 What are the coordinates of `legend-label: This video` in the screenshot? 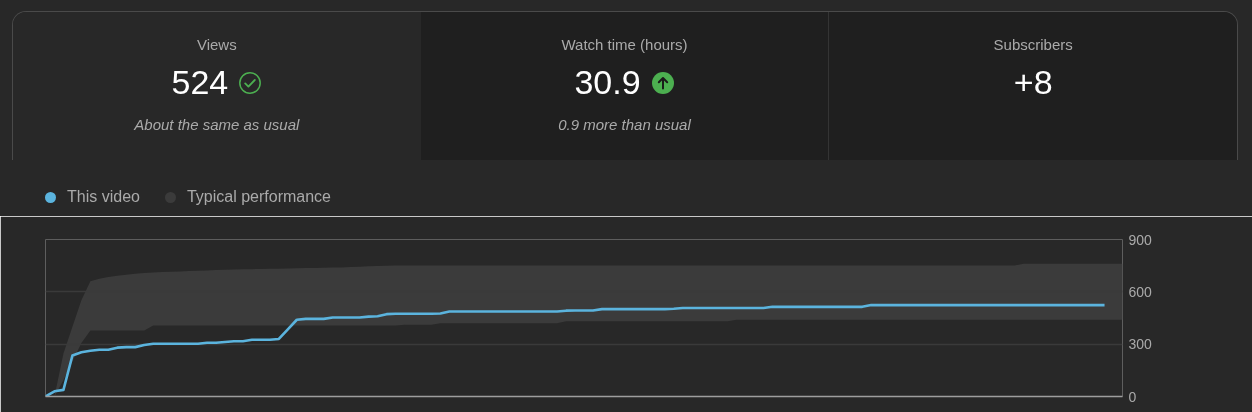 It's located at (103, 197).